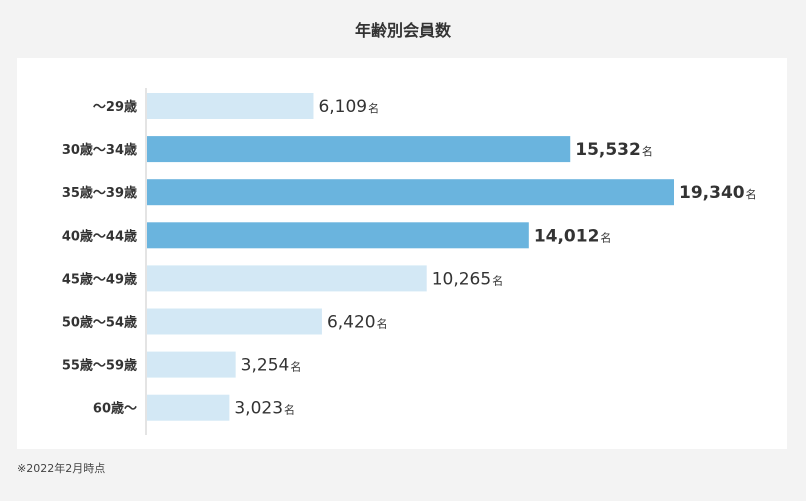 The height and width of the screenshot is (501, 806). What do you see at coordinates (115, 409) in the screenshot?
I see `category-label: 60歳〜` at bounding box center [115, 409].